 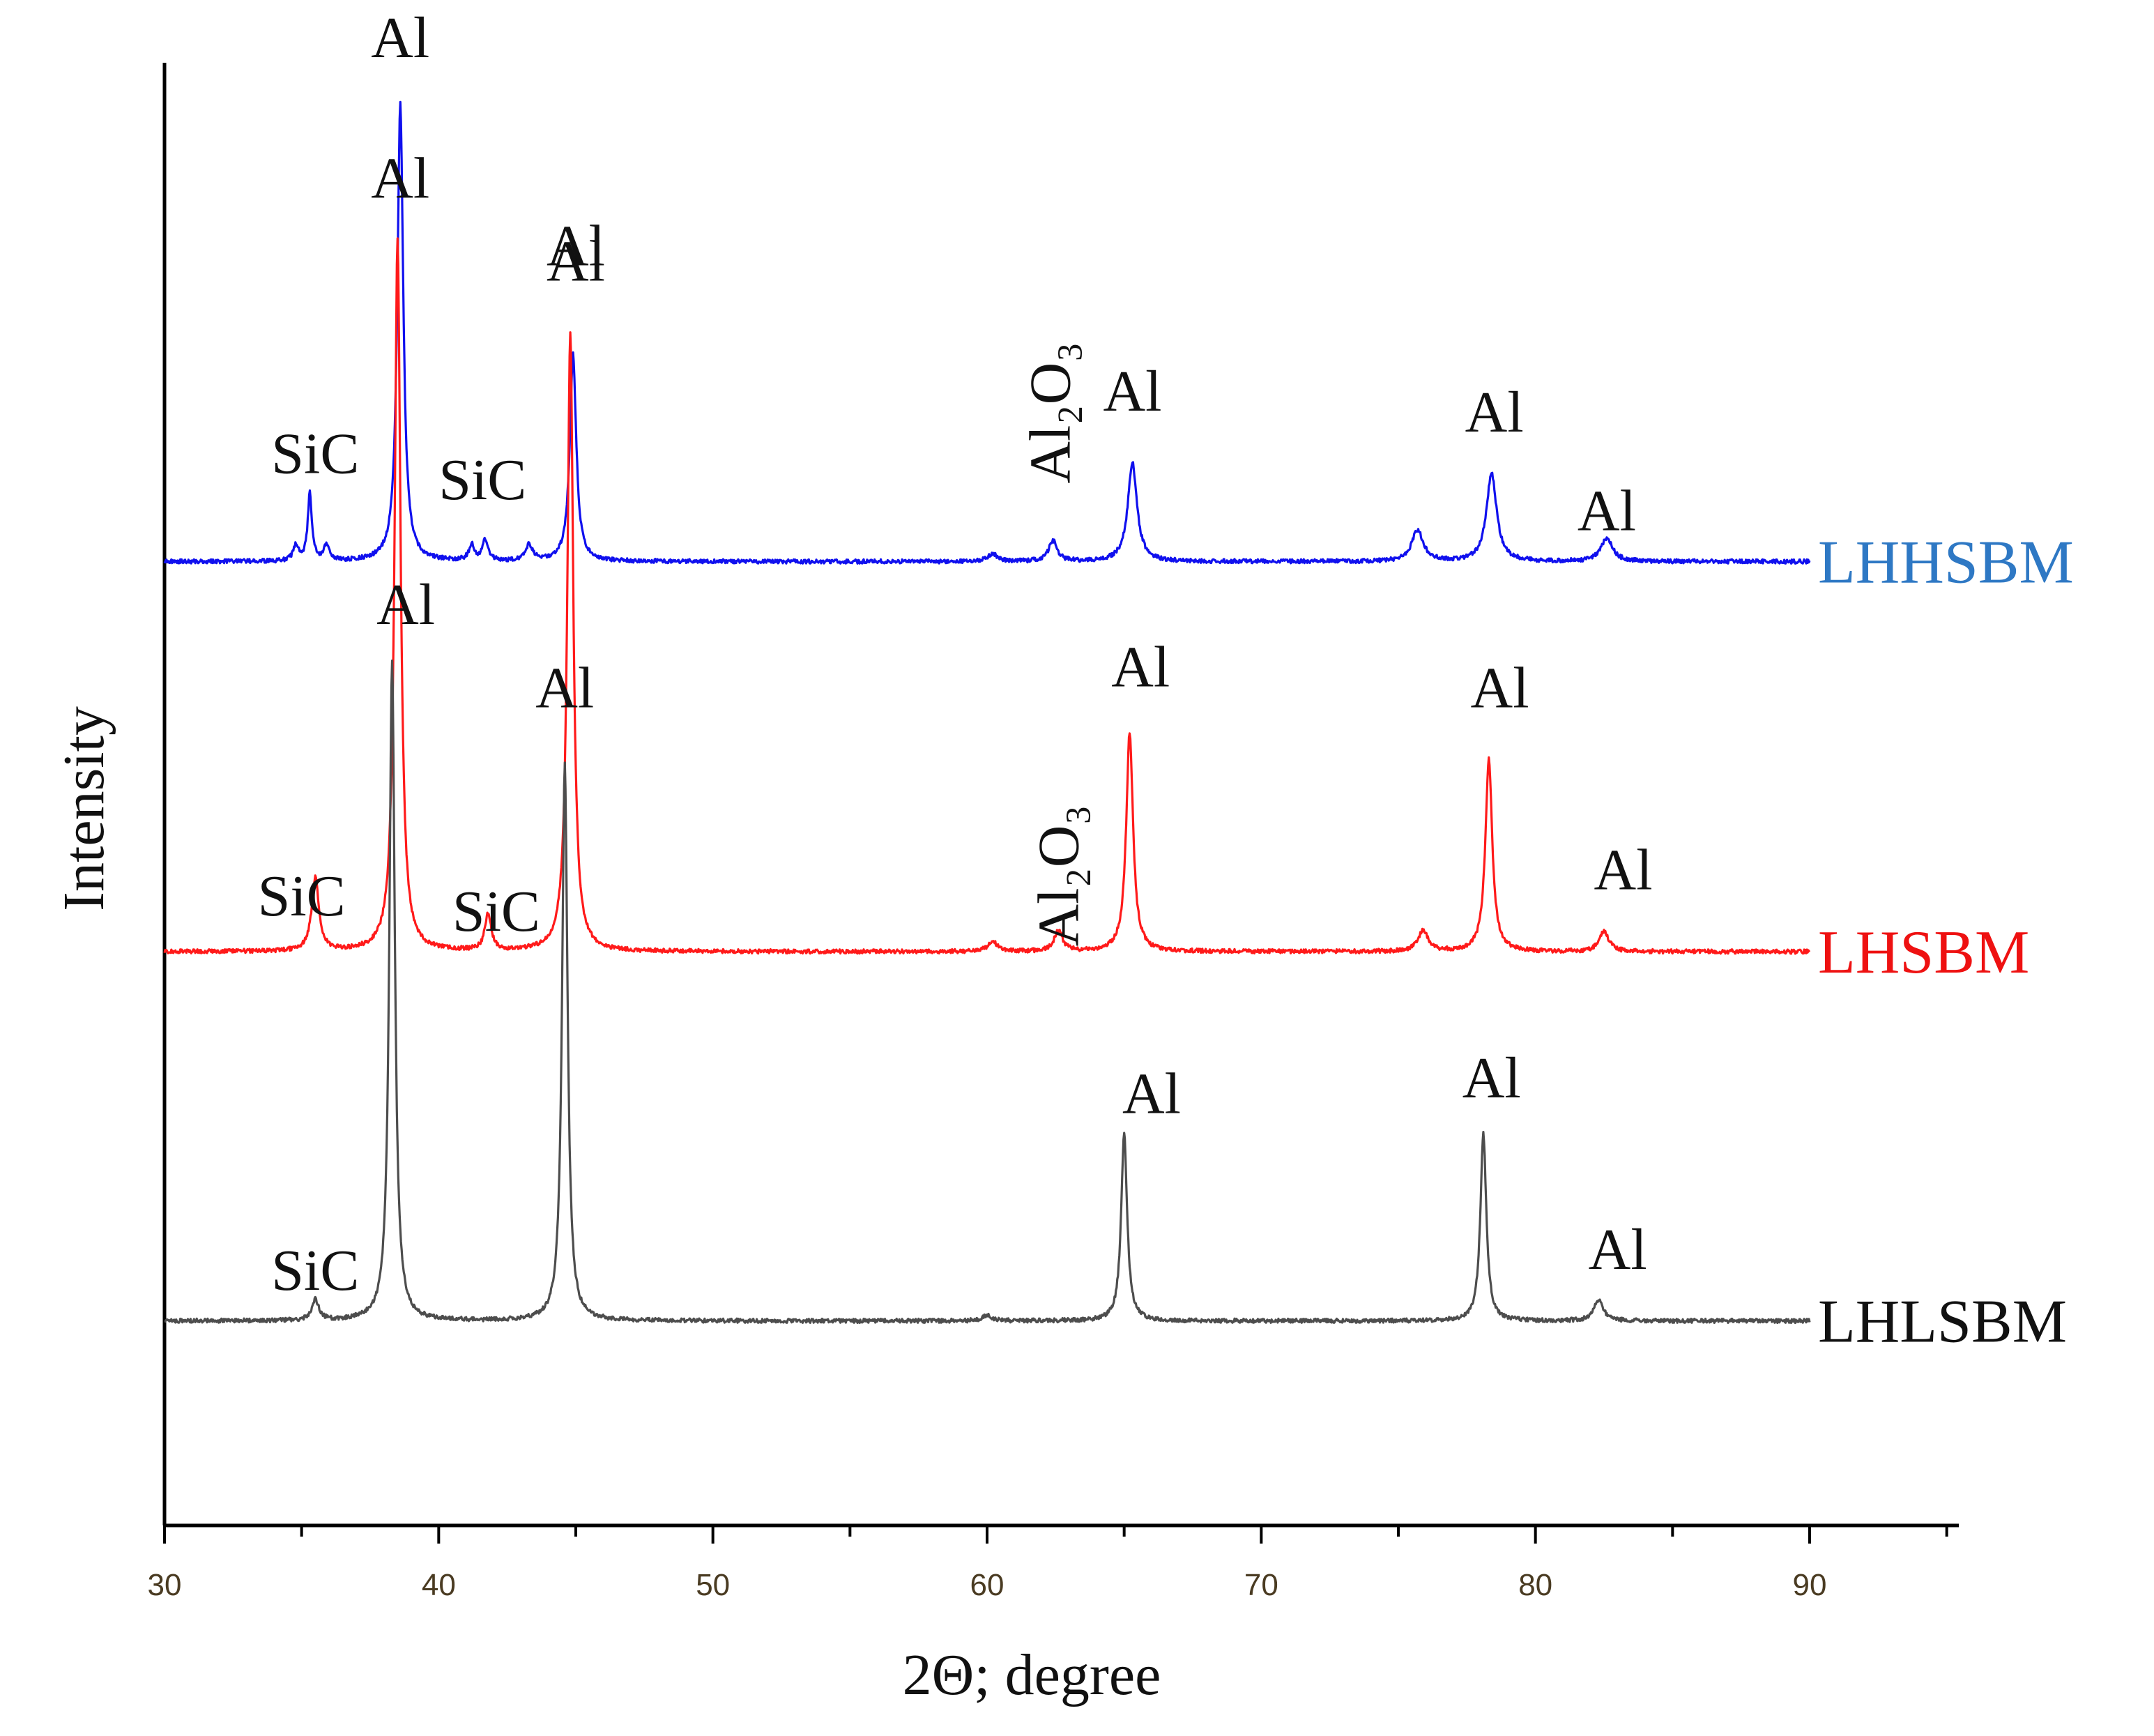 What do you see at coordinates (1810, 1585) in the screenshot?
I see `x-tick-label: 90` at bounding box center [1810, 1585].